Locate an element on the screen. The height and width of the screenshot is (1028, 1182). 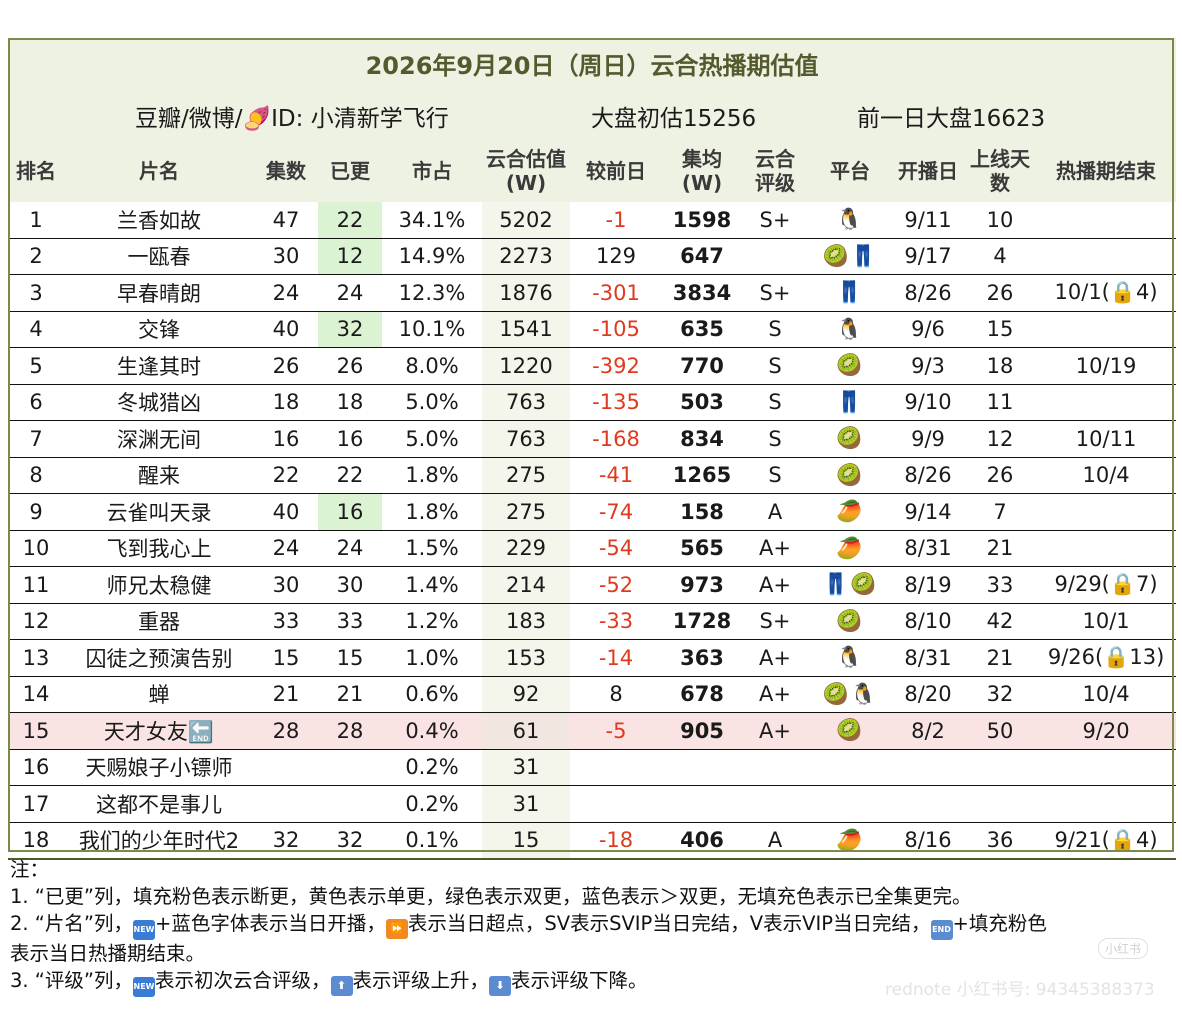
cell-avg: 678 is located at coordinates (702, 694).